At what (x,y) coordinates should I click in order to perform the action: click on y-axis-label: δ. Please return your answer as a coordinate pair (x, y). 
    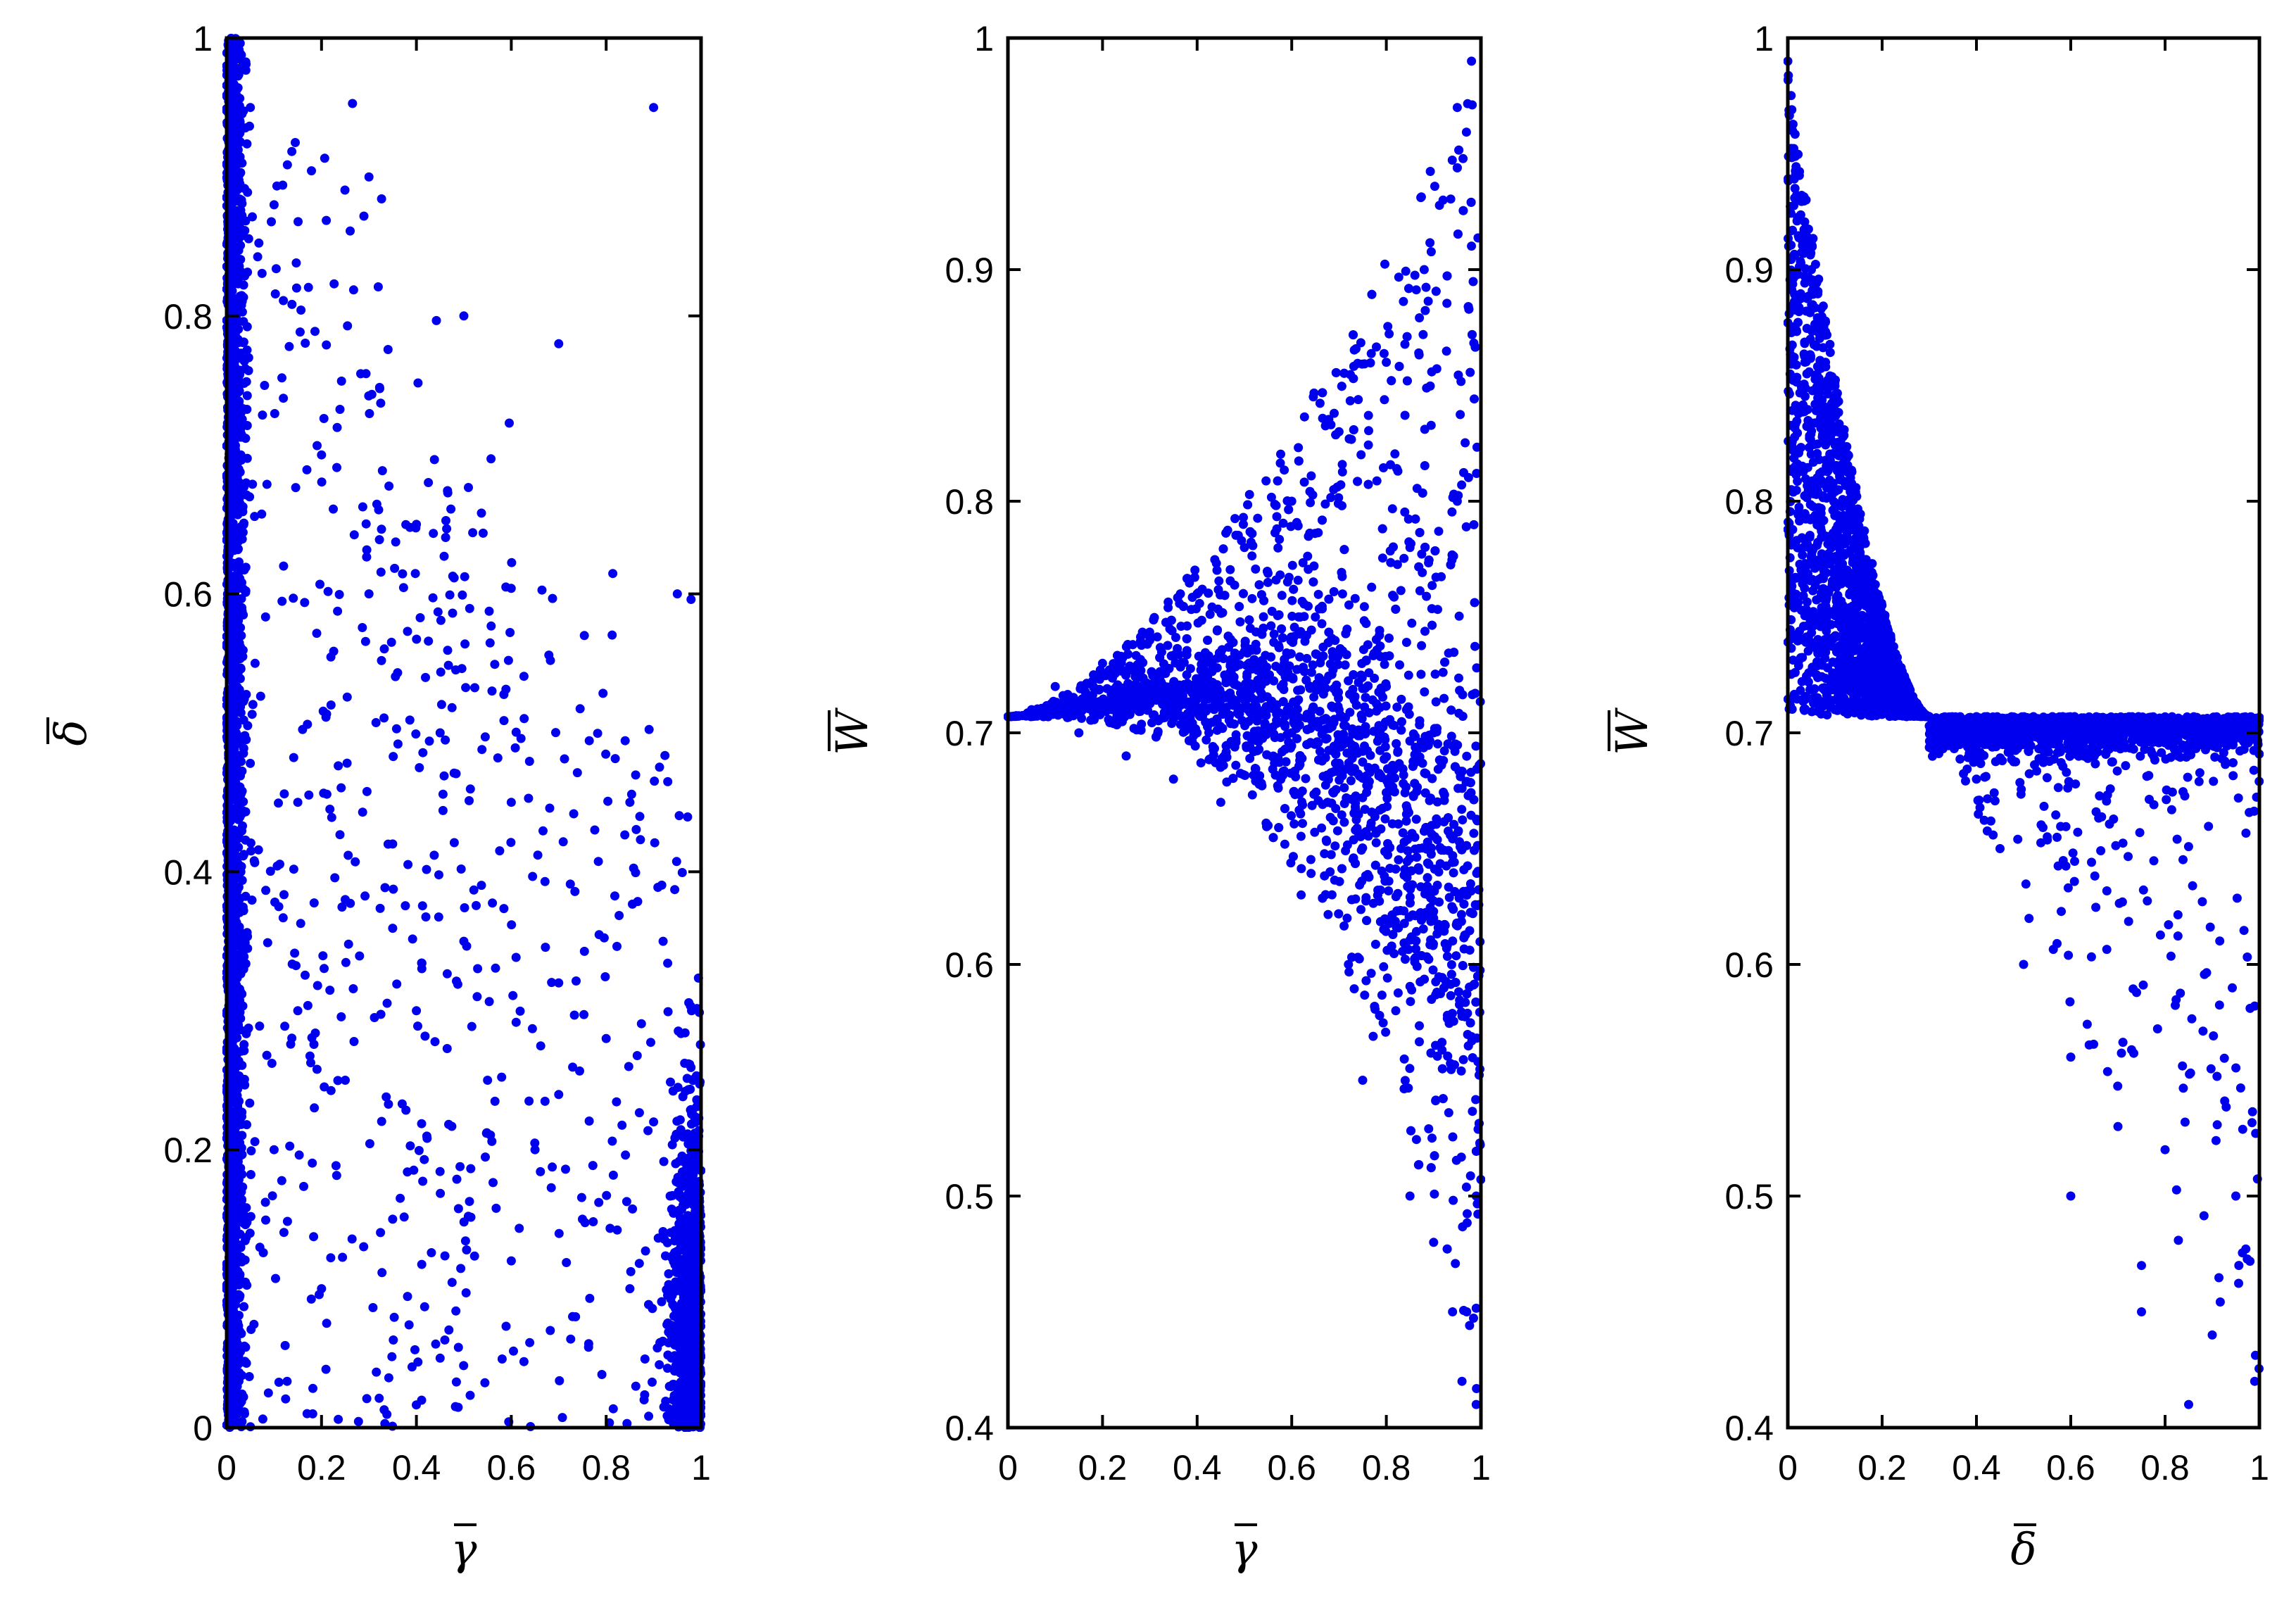
    Looking at the image, I should click on (70, 732).